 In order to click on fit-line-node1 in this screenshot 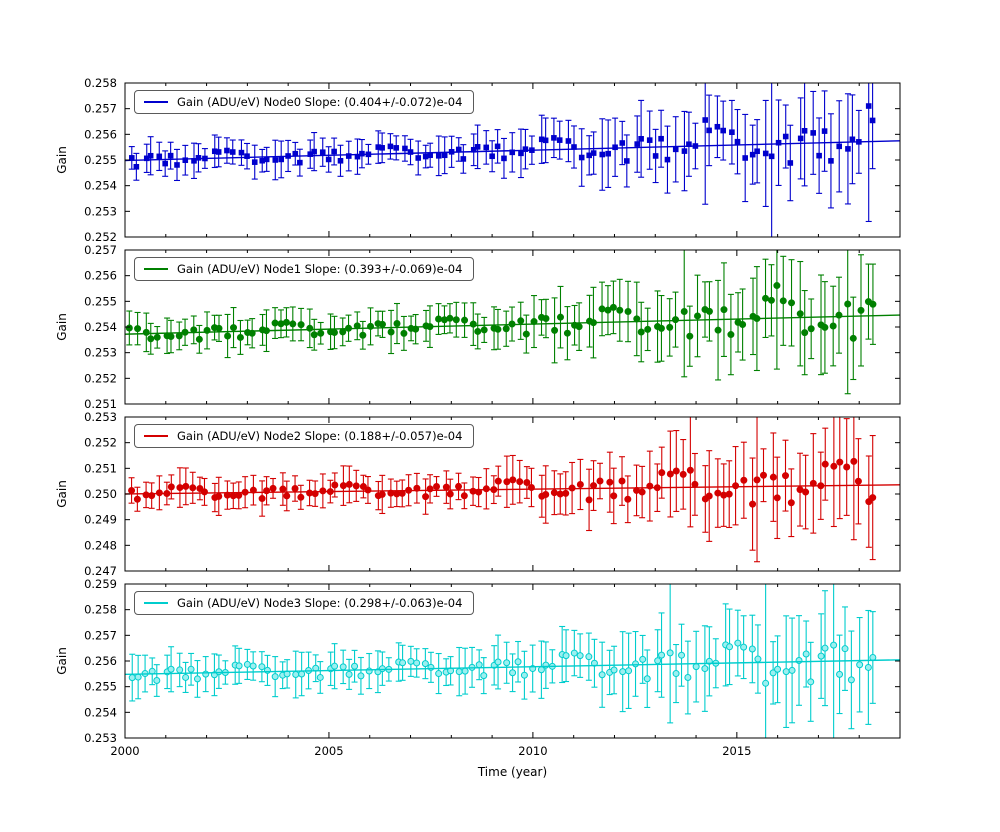, I will do `click(512, 324)`.